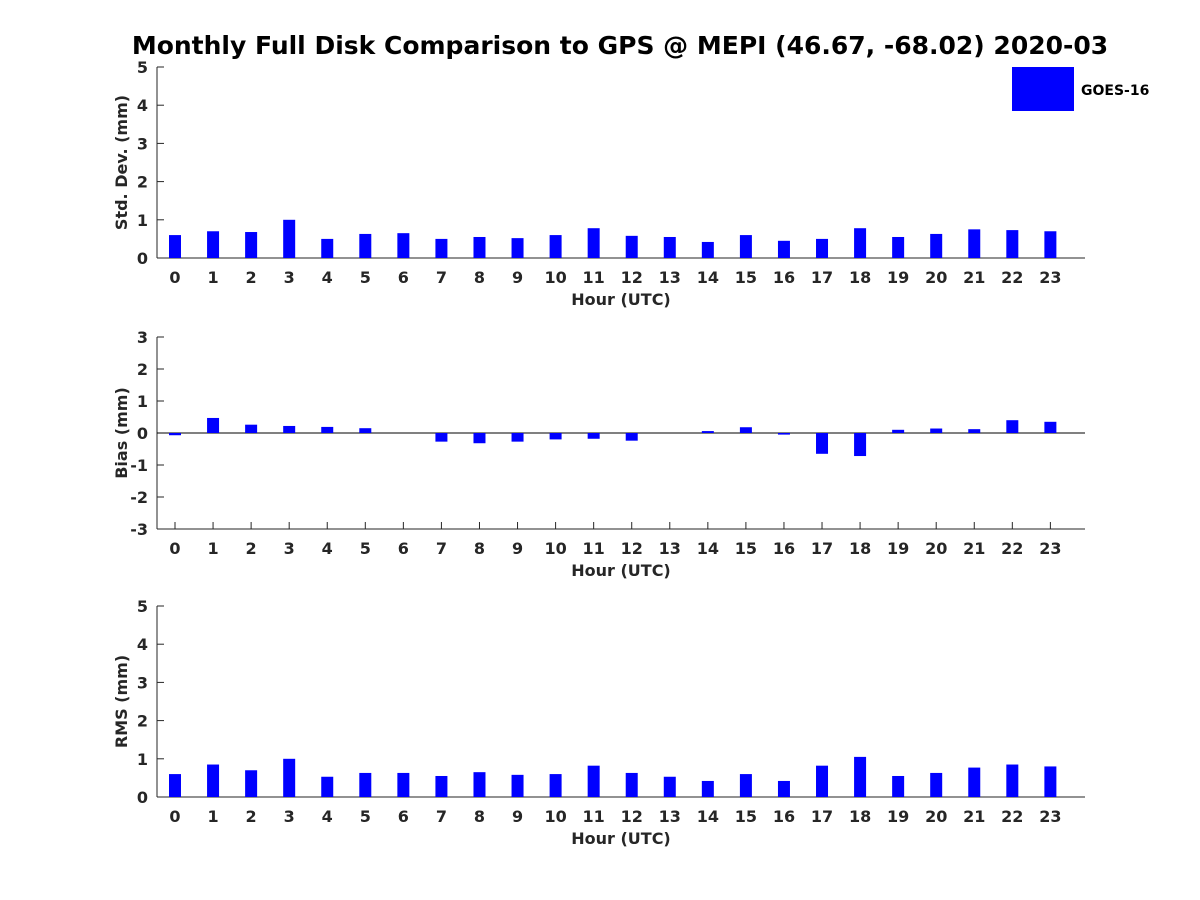 The width and height of the screenshot is (1200, 900). I want to click on std-x-tick-label: 7, so click(441, 277).